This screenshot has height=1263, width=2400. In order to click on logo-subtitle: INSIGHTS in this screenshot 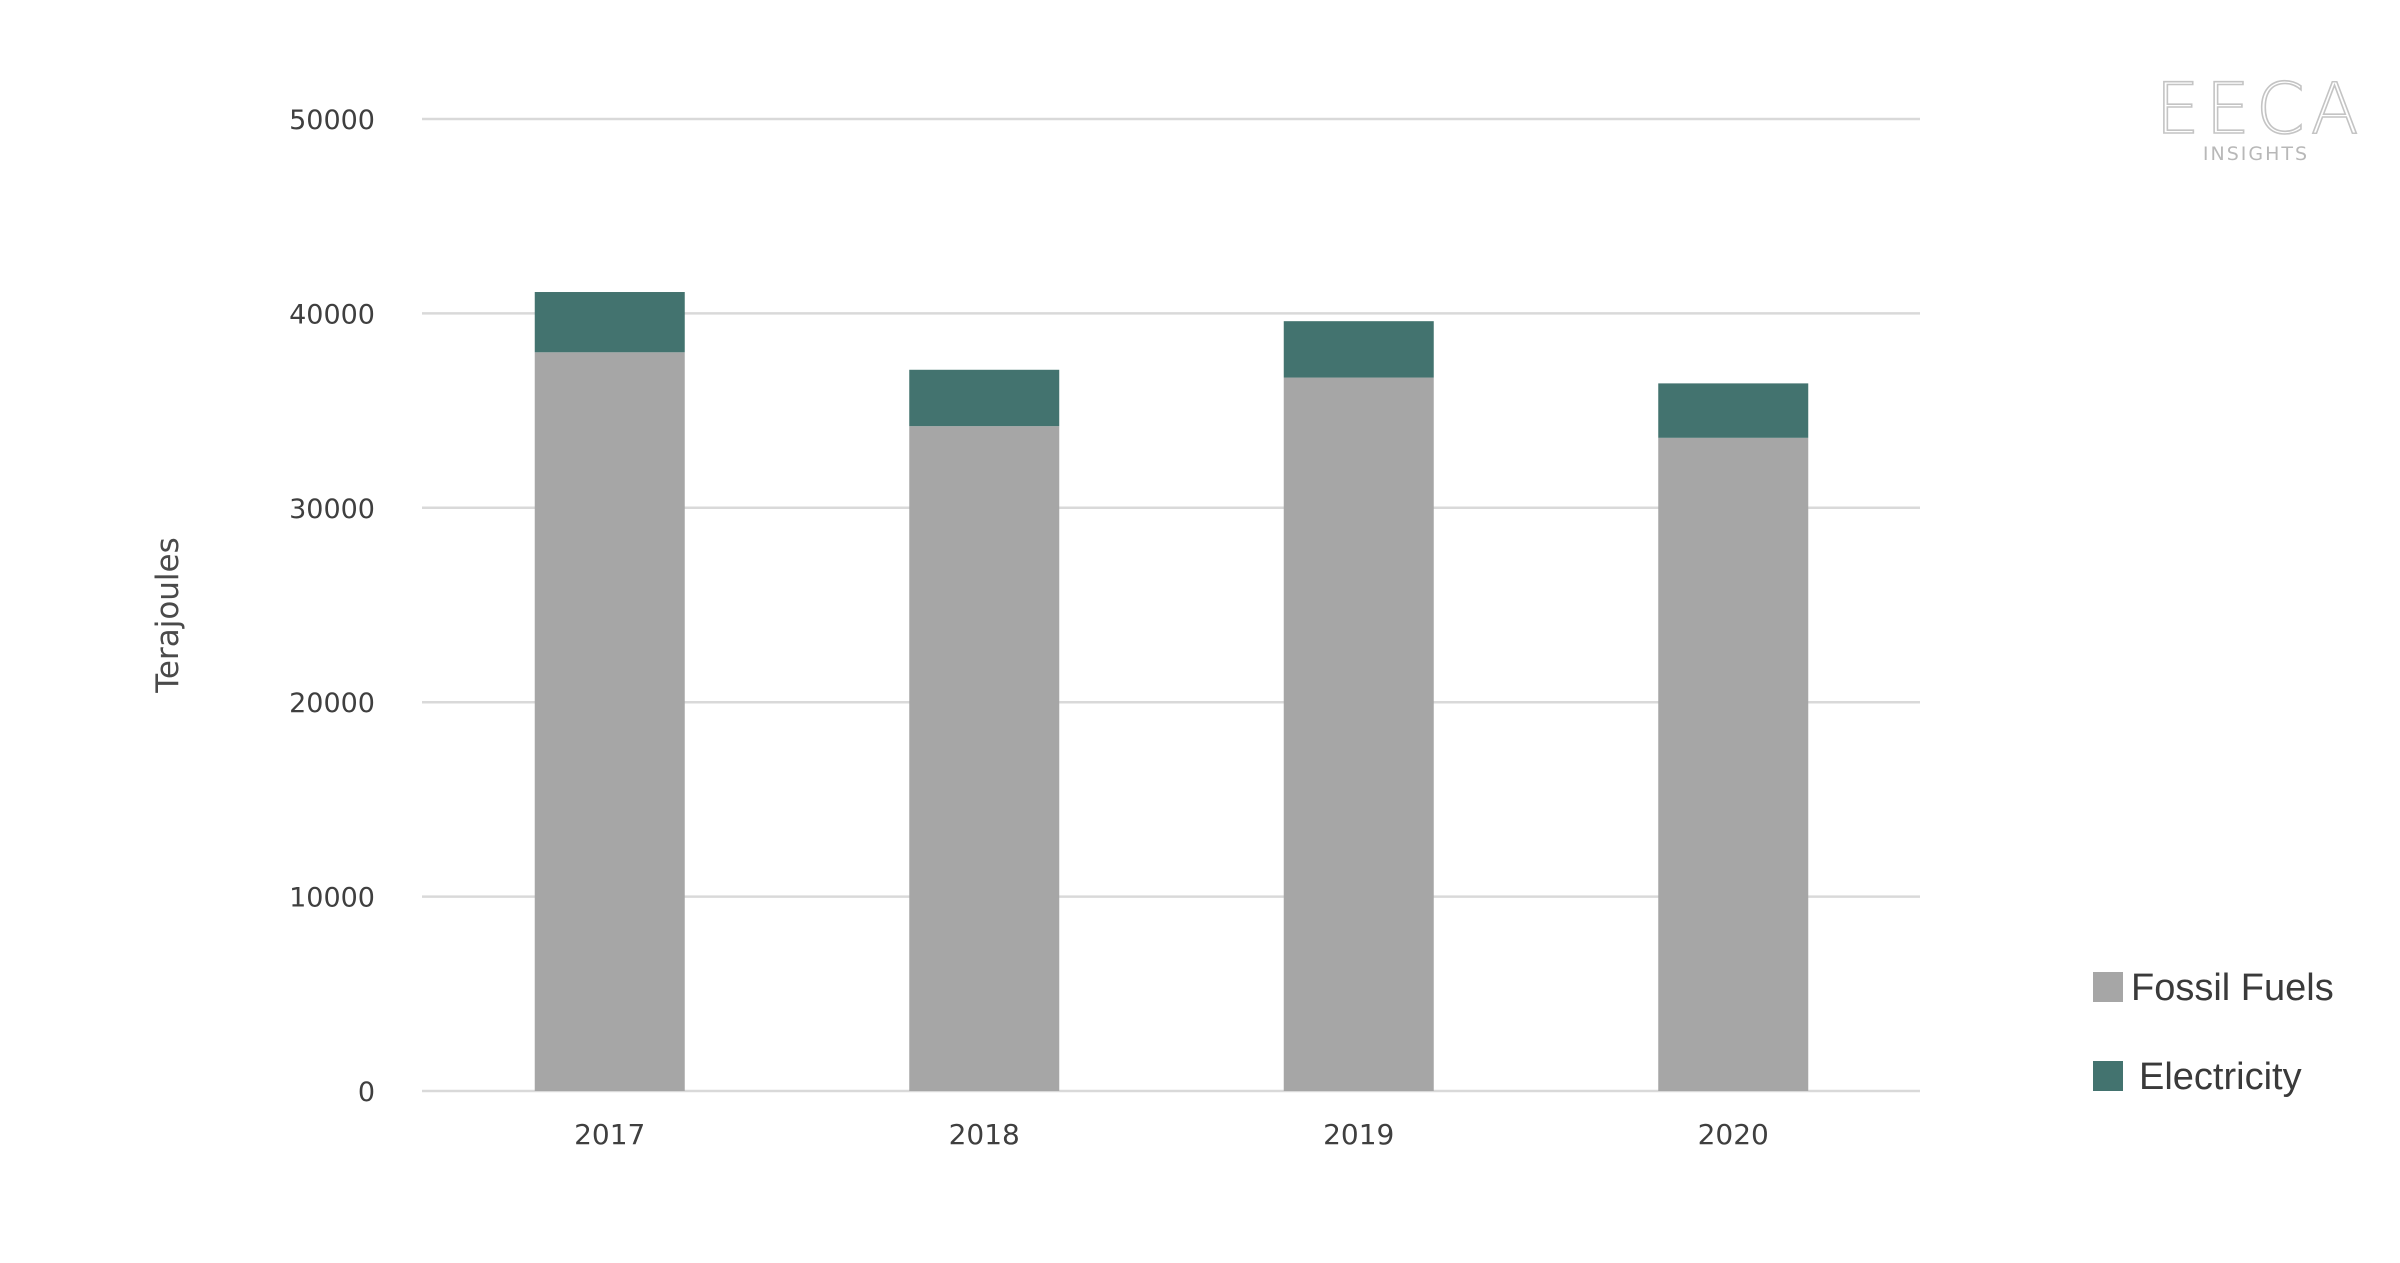, I will do `click(2256, 154)`.